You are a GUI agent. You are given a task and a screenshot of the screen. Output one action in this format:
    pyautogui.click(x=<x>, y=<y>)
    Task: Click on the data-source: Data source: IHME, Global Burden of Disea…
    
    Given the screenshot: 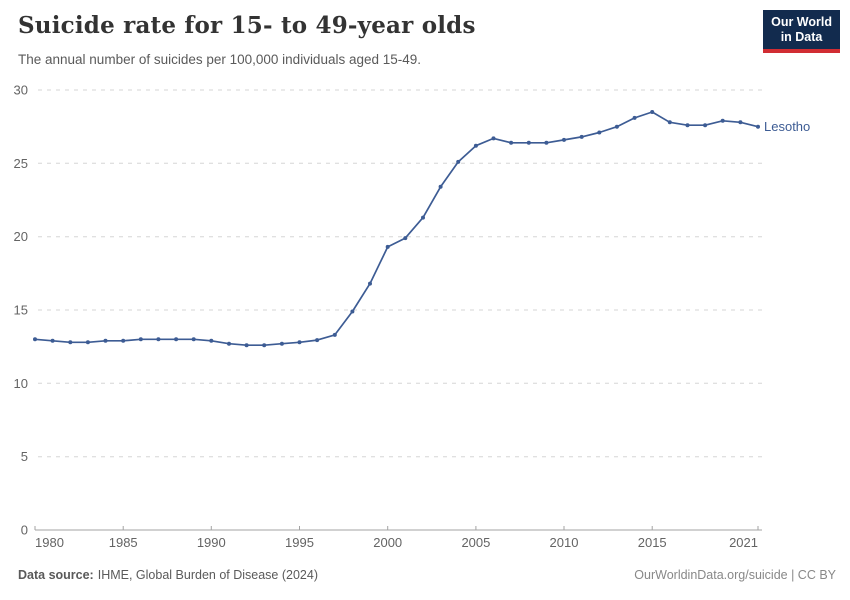 What is the action you would take?
    pyautogui.click(x=168, y=575)
    